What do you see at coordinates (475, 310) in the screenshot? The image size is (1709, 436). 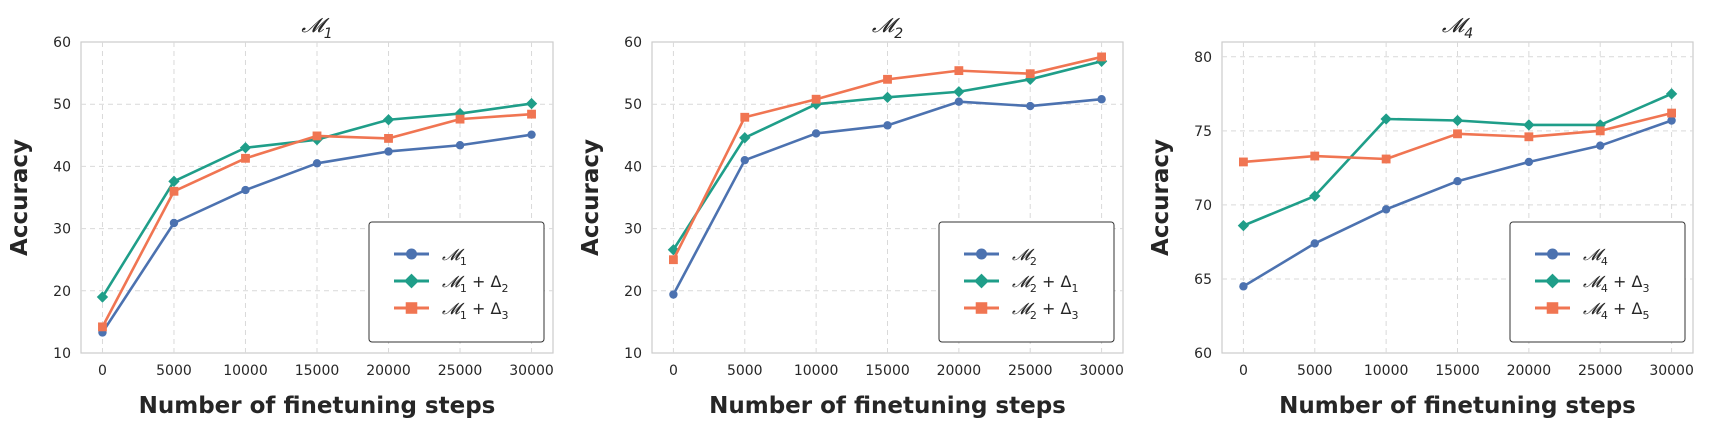 I see `legend-label: 𝓜1​ + Δ3​` at bounding box center [475, 310].